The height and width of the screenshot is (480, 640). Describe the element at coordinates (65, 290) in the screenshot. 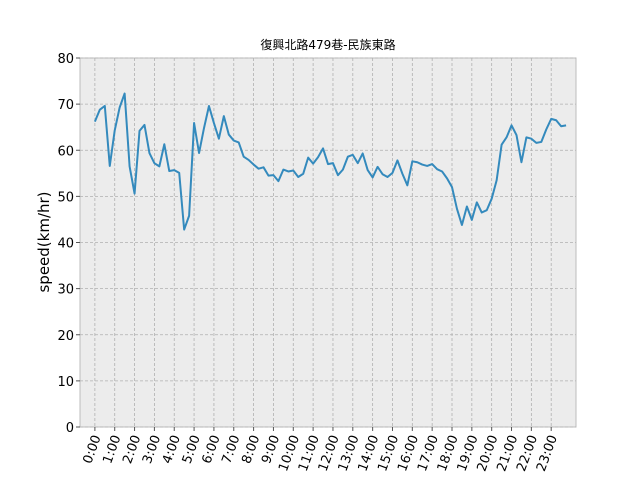

I see `y-tick-label: 30` at that location.